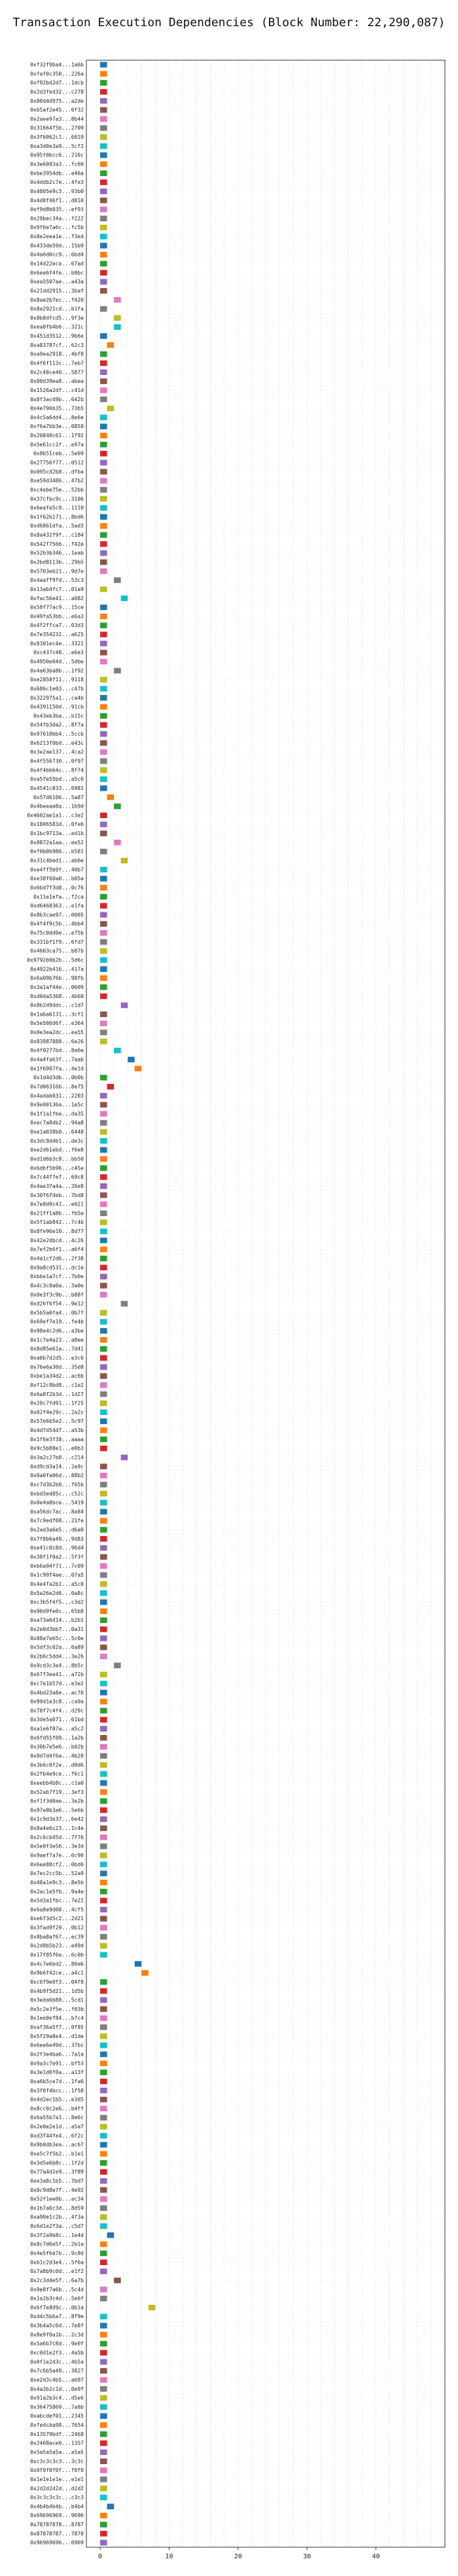 Image resolution: width=458 pixels, height=2576 pixels. I want to click on y-tick-label: 0x5f1ab842...7c4b, so click(57, 1222).